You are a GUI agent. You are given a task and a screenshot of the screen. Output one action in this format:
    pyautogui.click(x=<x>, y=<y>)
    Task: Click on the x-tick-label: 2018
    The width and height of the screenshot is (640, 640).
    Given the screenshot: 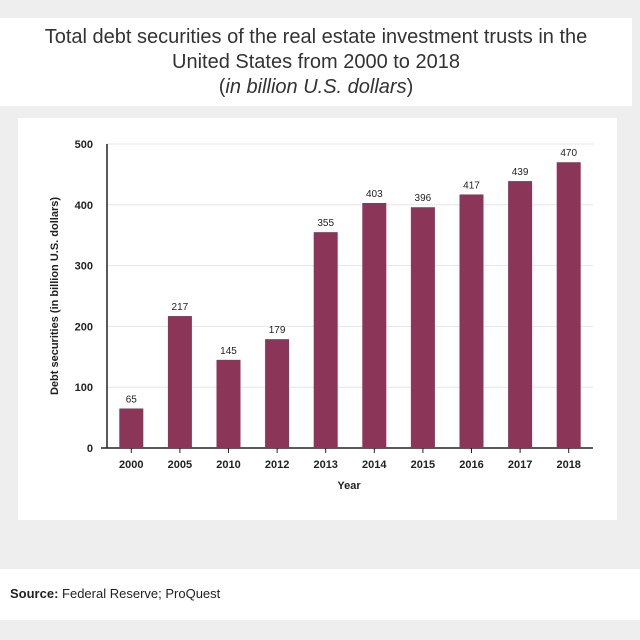 What is the action you would take?
    pyautogui.click(x=568, y=465)
    